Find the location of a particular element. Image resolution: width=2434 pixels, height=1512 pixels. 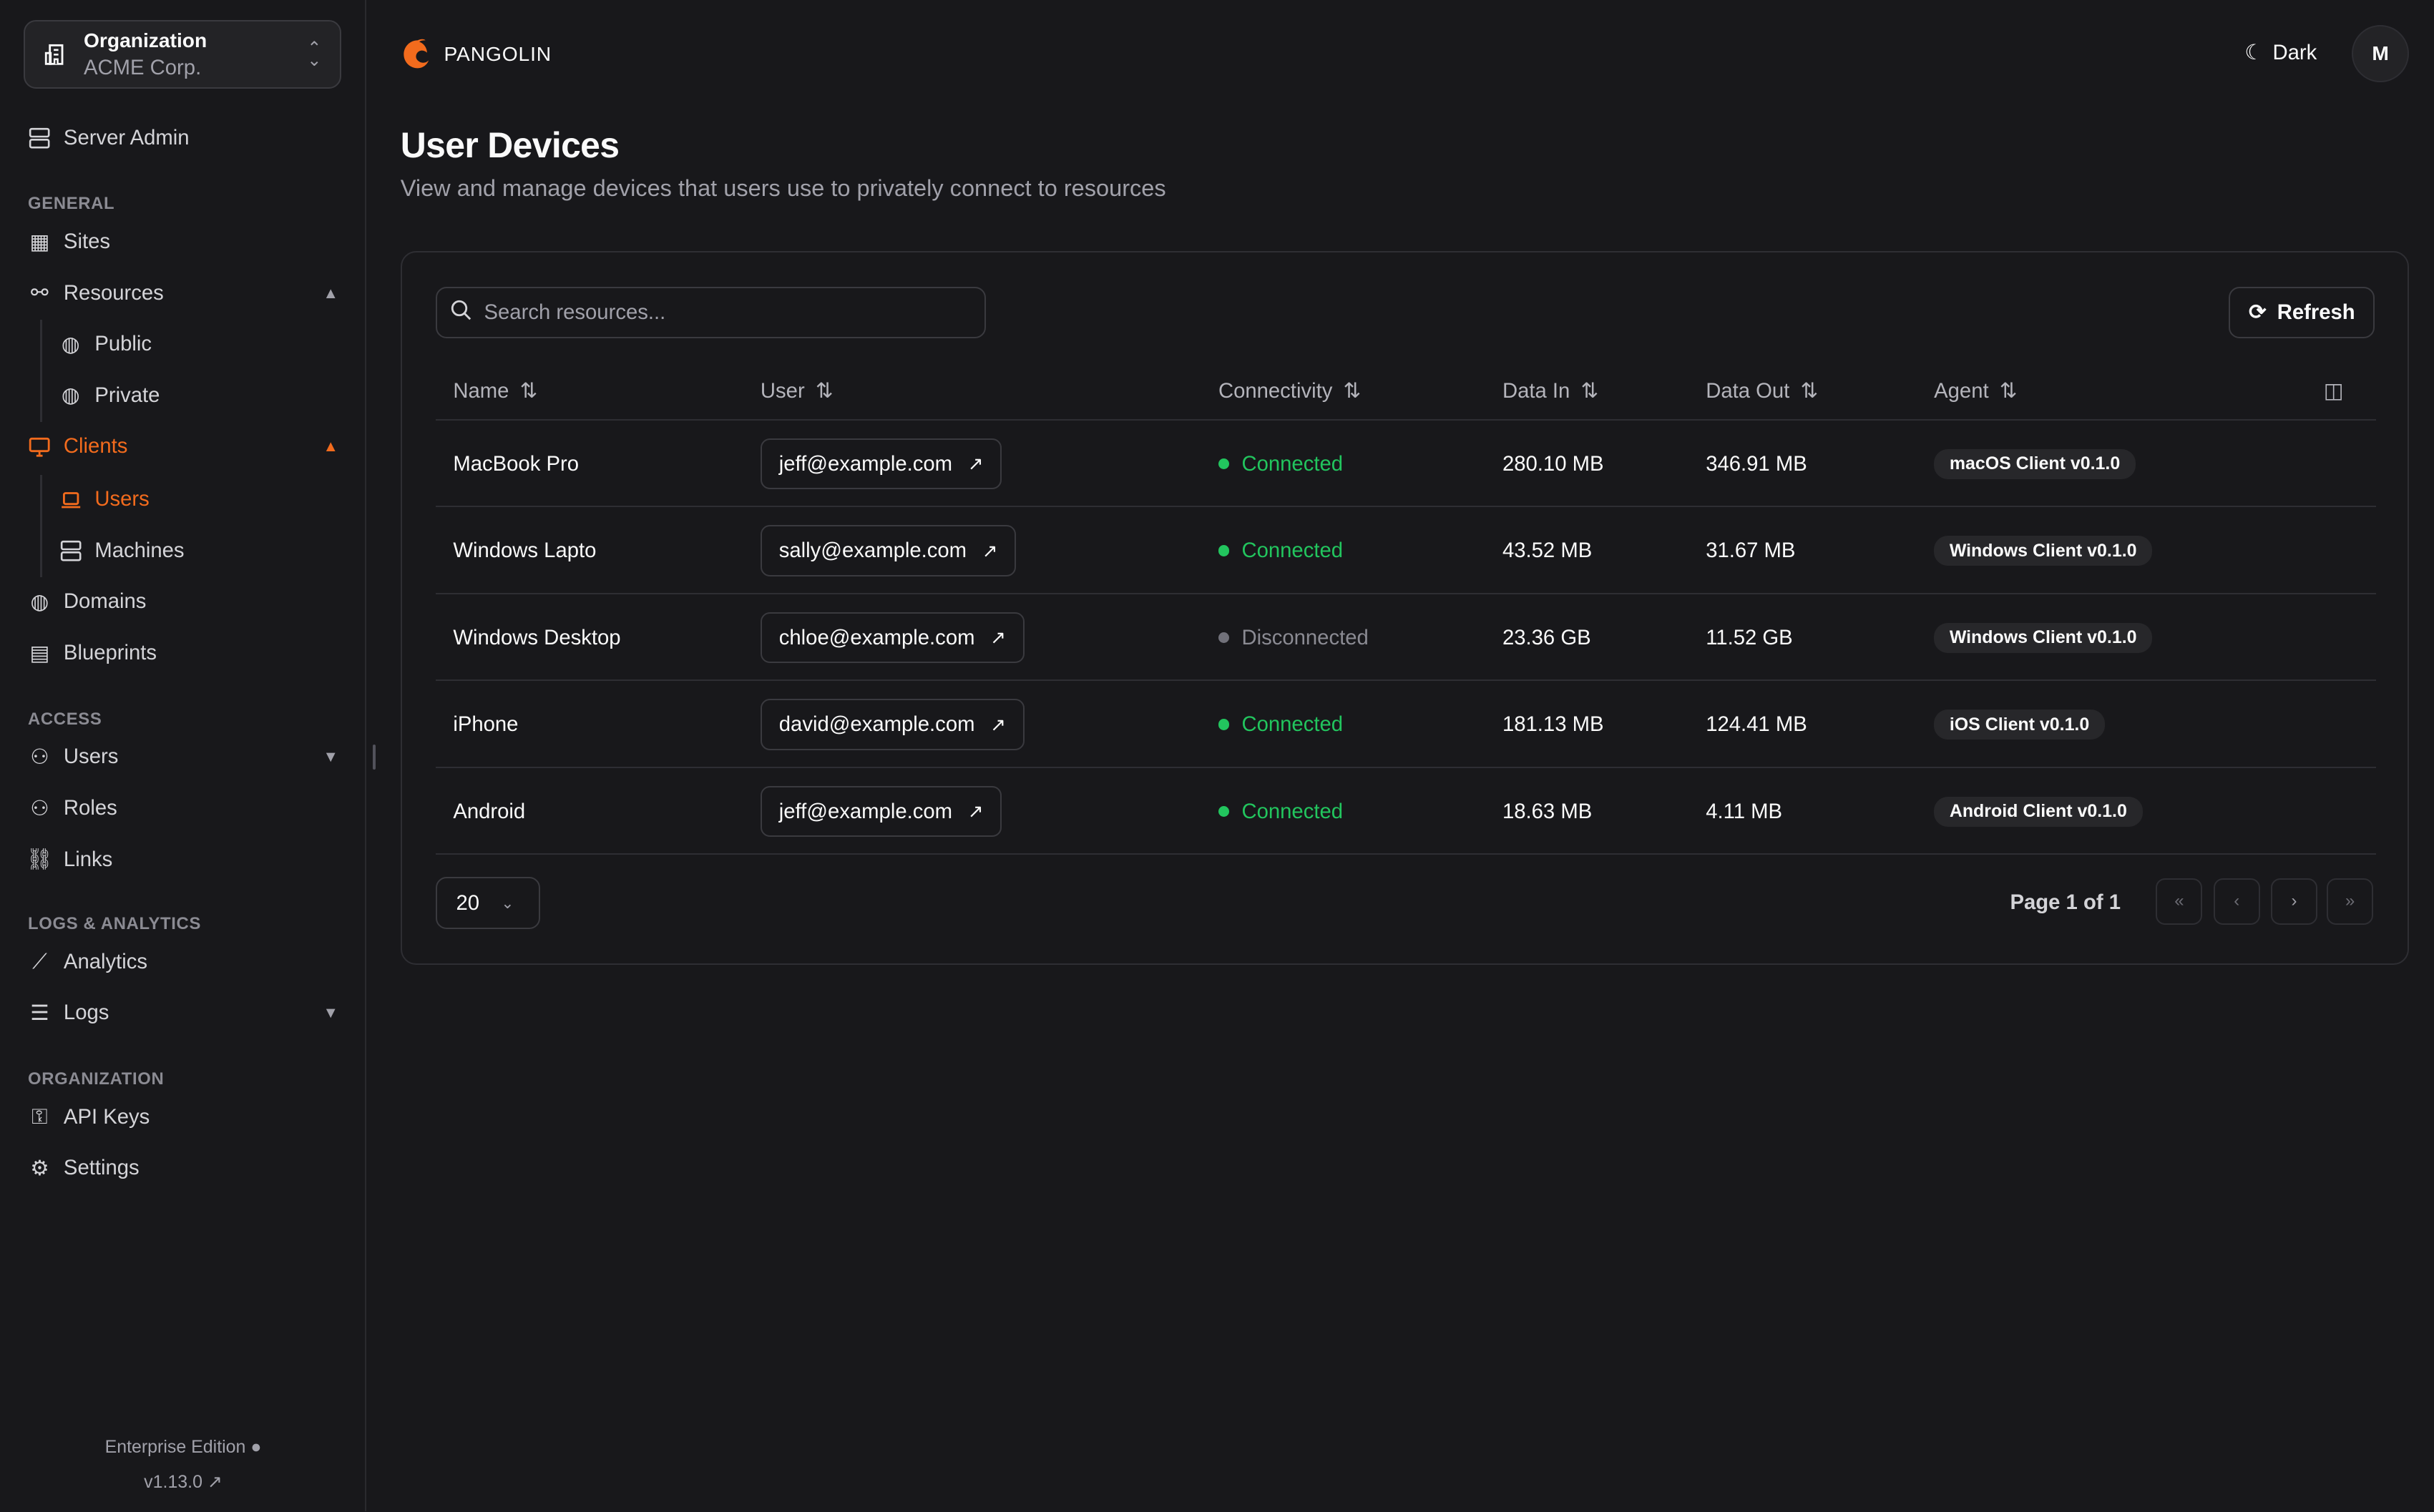

sidebar-item-label: Machines is located at coordinates (139, 550).